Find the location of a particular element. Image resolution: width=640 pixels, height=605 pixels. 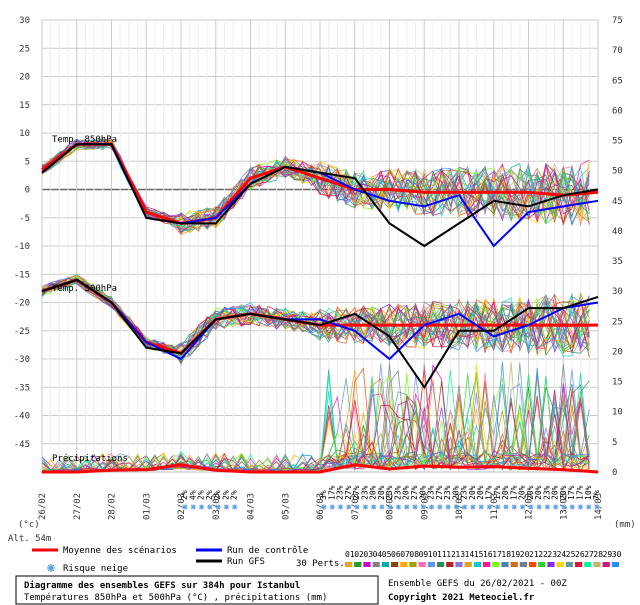

right-tick-label: 50 is located at coordinates (617, 172).